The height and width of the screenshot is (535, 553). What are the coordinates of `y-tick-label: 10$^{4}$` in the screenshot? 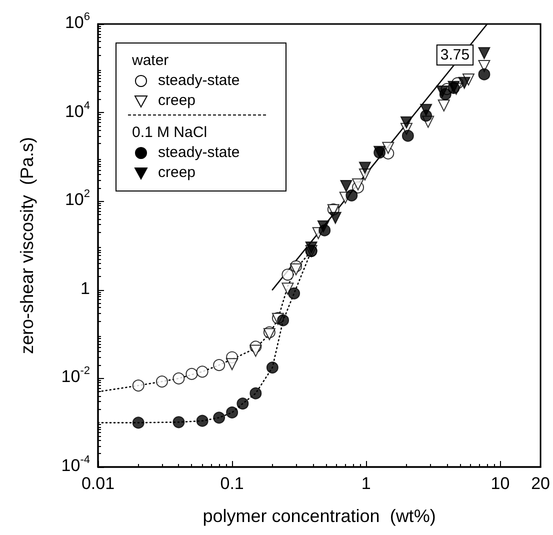 It's located at (77, 111).